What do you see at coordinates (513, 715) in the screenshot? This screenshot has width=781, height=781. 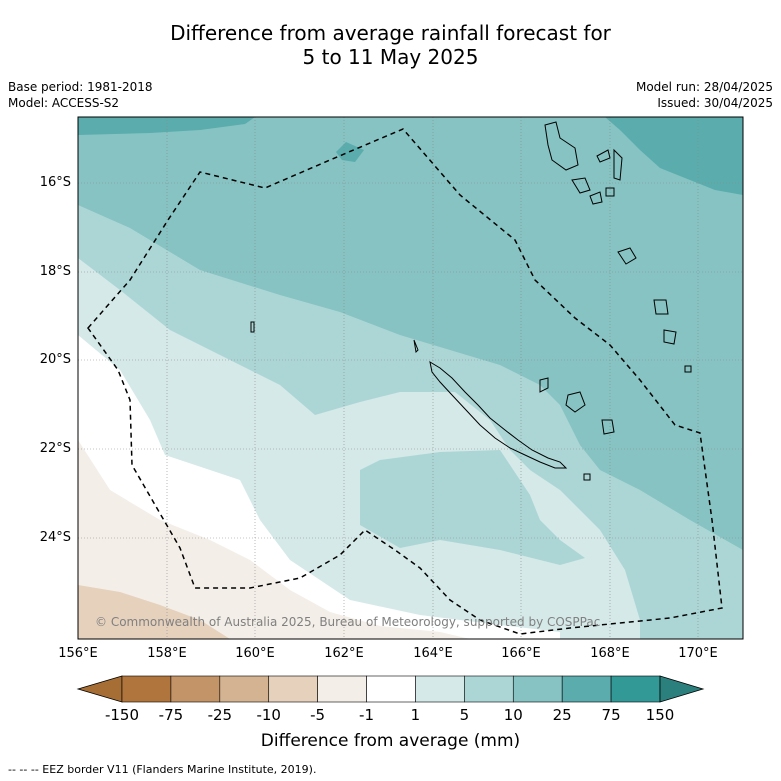 I see `colorbar-tick-label: 10` at bounding box center [513, 715].